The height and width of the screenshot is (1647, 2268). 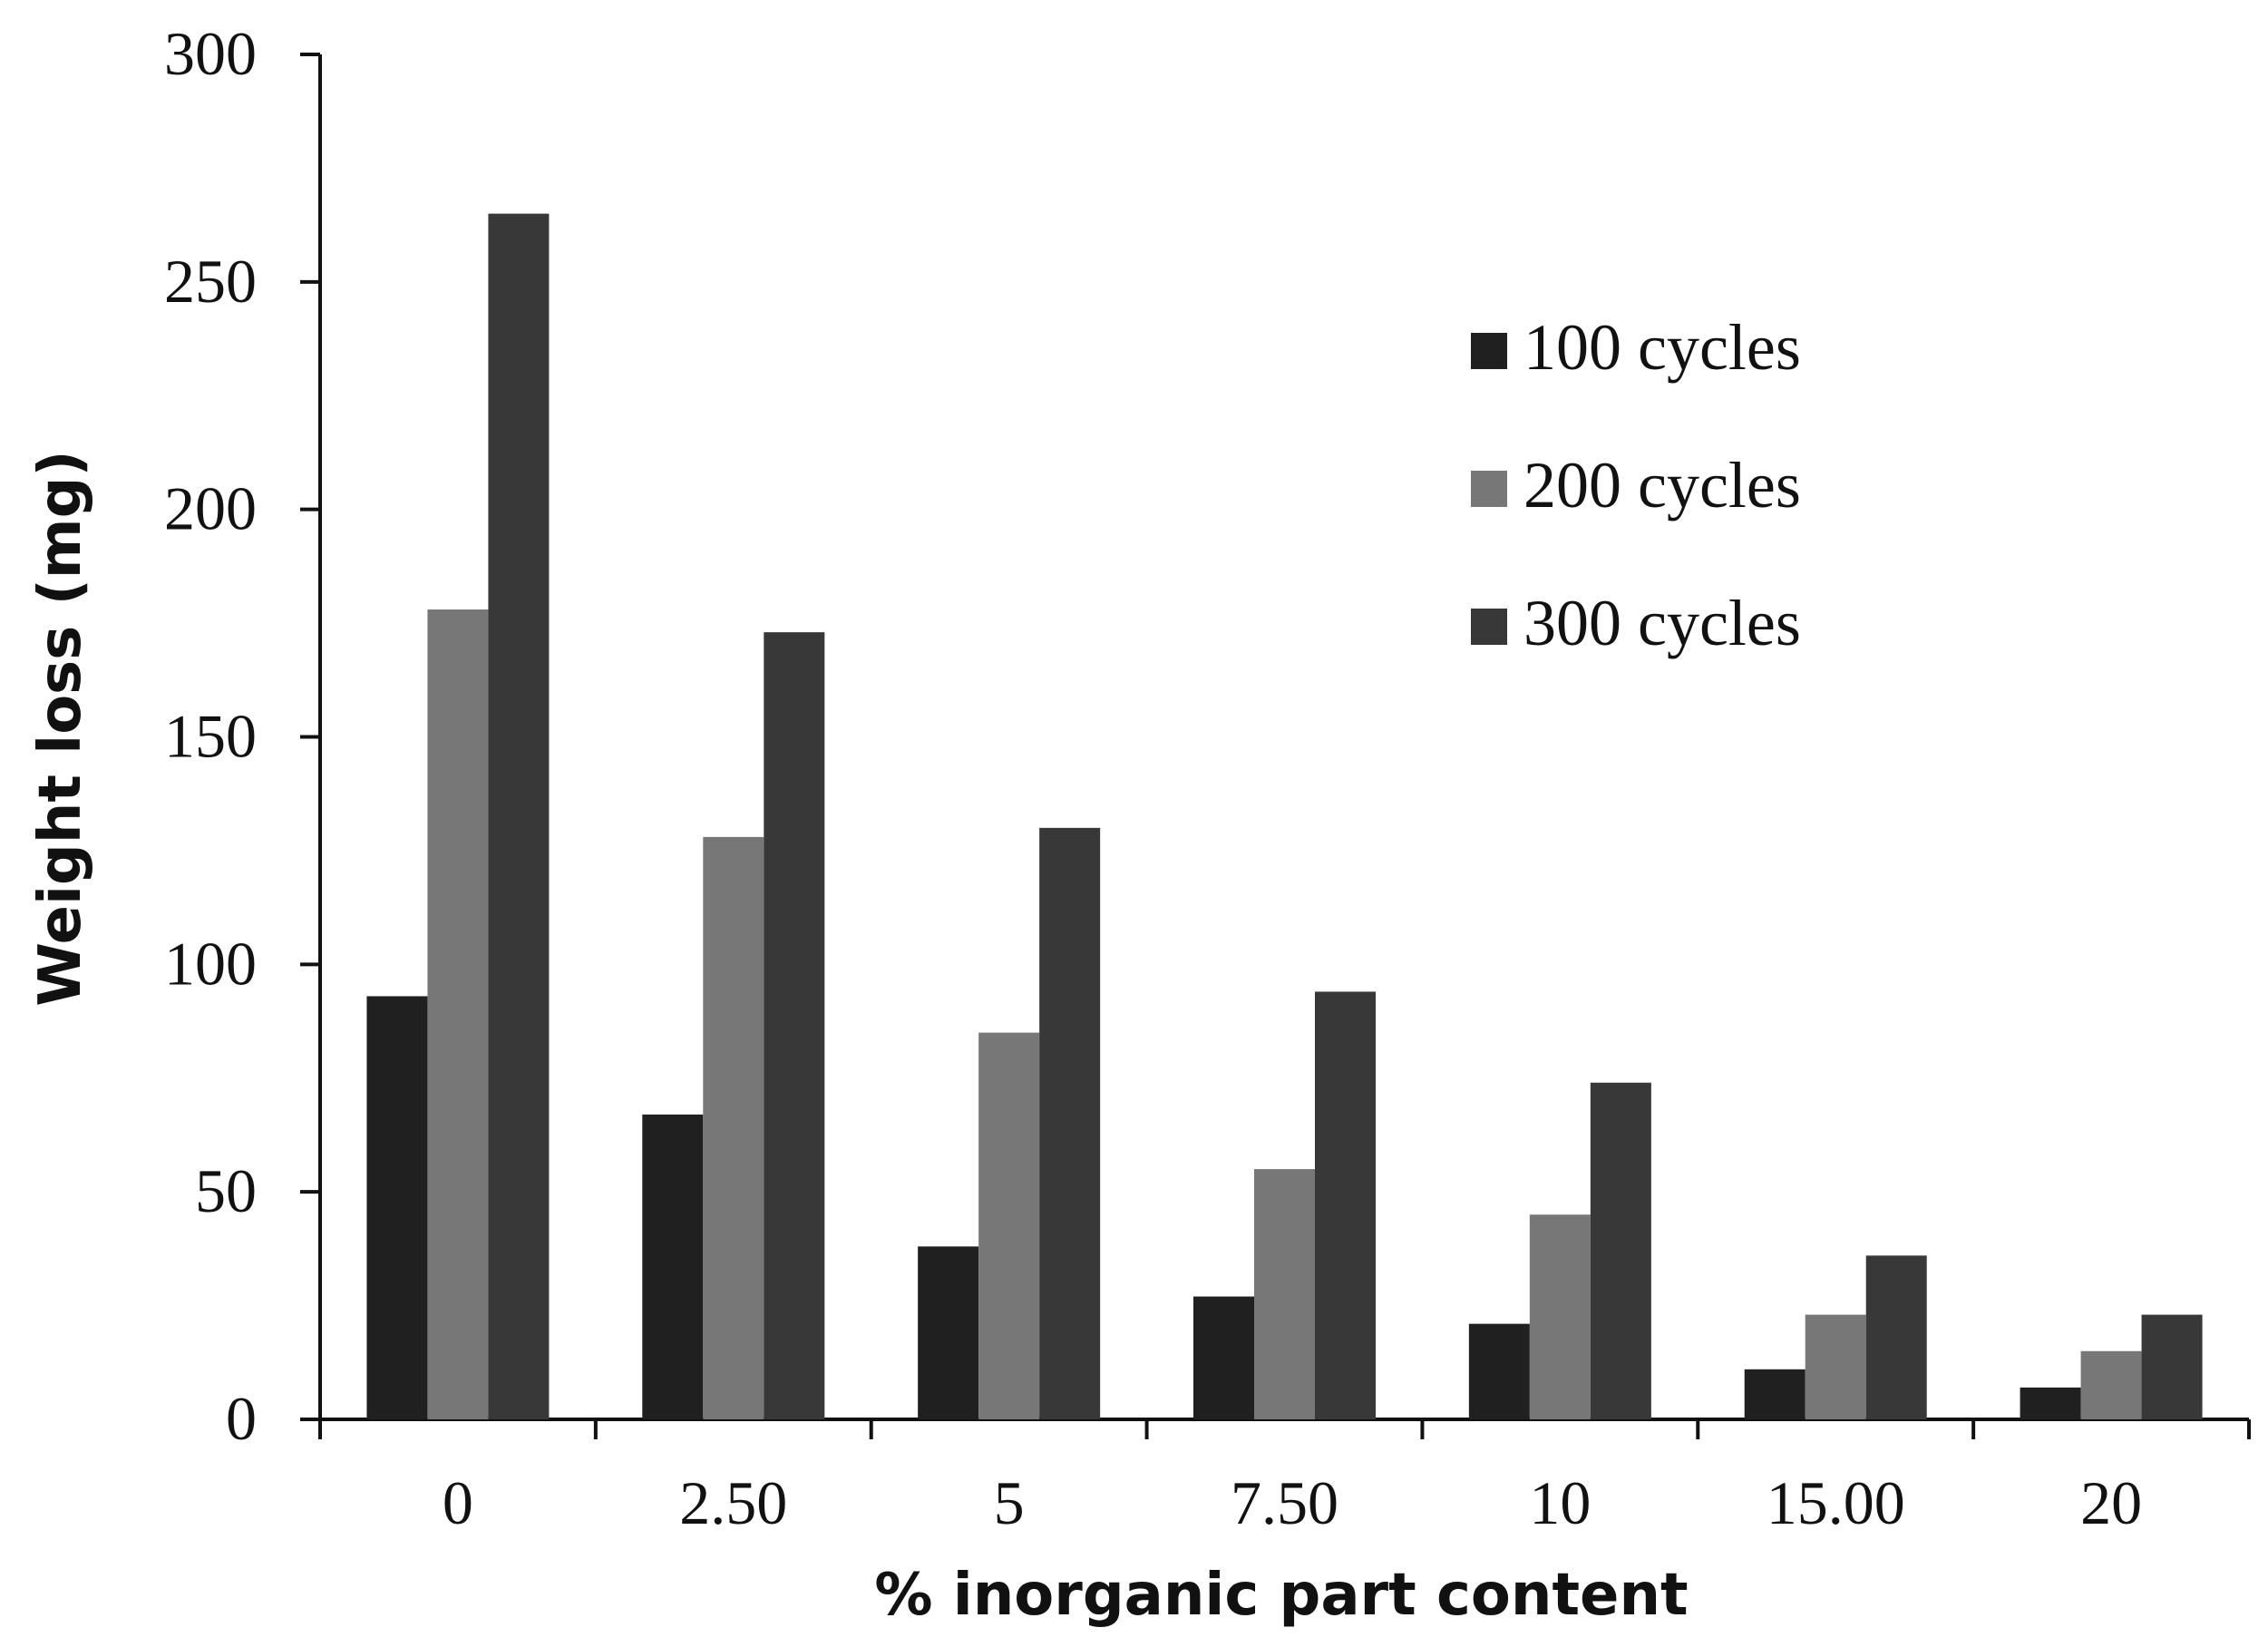 I want to click on bar-200-cycles-7.50, so click(x=1284, y=1294).